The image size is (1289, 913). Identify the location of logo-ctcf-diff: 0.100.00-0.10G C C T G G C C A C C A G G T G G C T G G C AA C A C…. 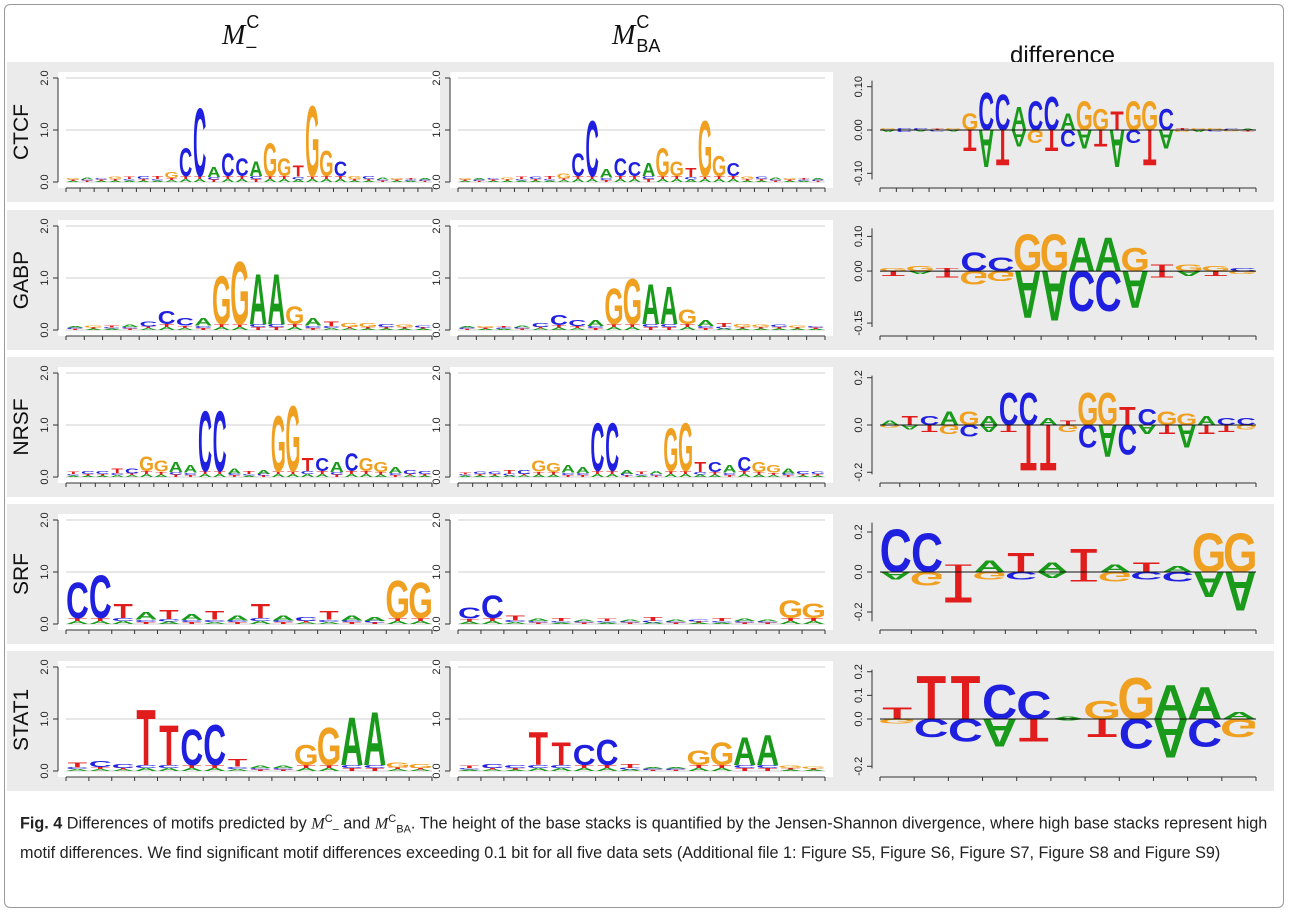
(1055, 134).